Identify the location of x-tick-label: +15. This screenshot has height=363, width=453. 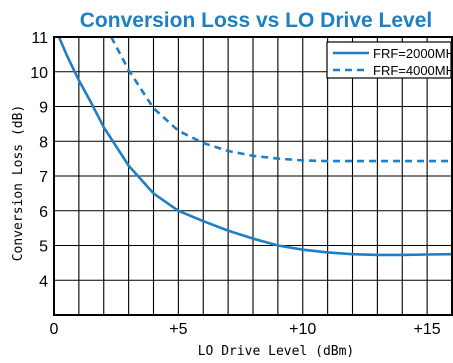
(427, 329).